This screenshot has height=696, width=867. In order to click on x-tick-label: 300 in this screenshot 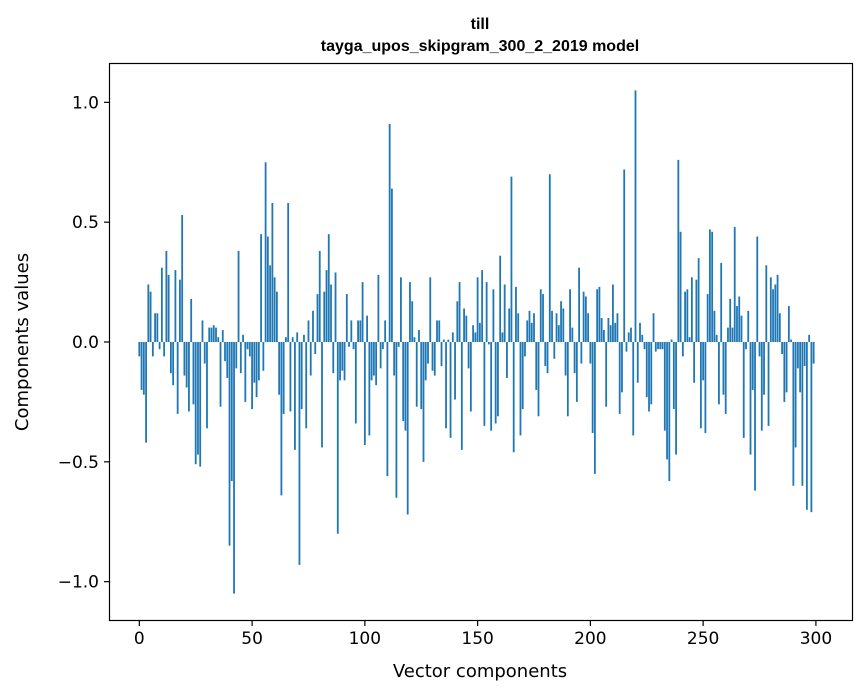, I will do `click(816, 639)`.